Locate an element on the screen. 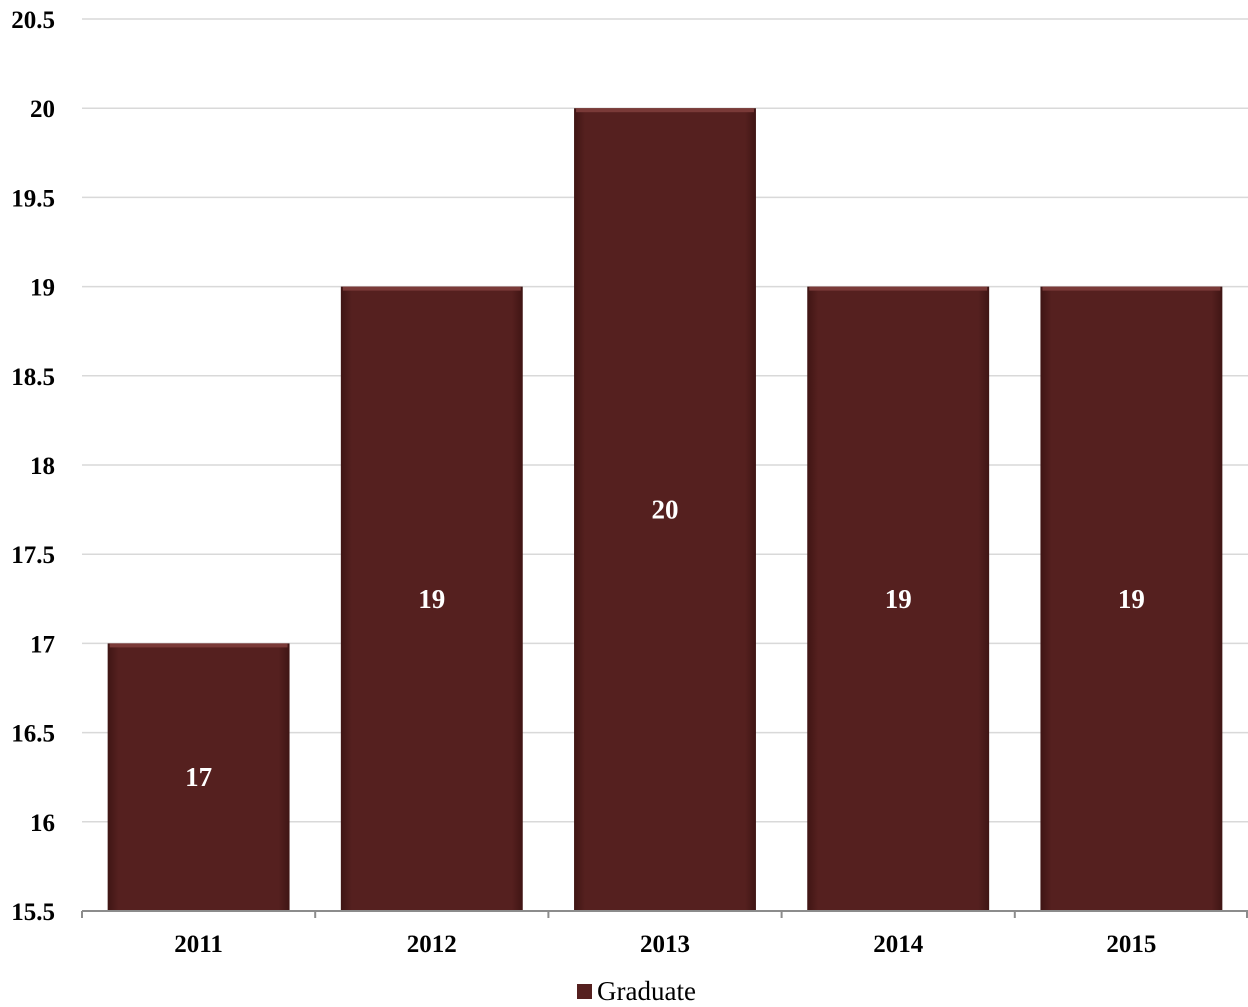  legend-label-graduate: Graduate is located at coordinates (646, 991).